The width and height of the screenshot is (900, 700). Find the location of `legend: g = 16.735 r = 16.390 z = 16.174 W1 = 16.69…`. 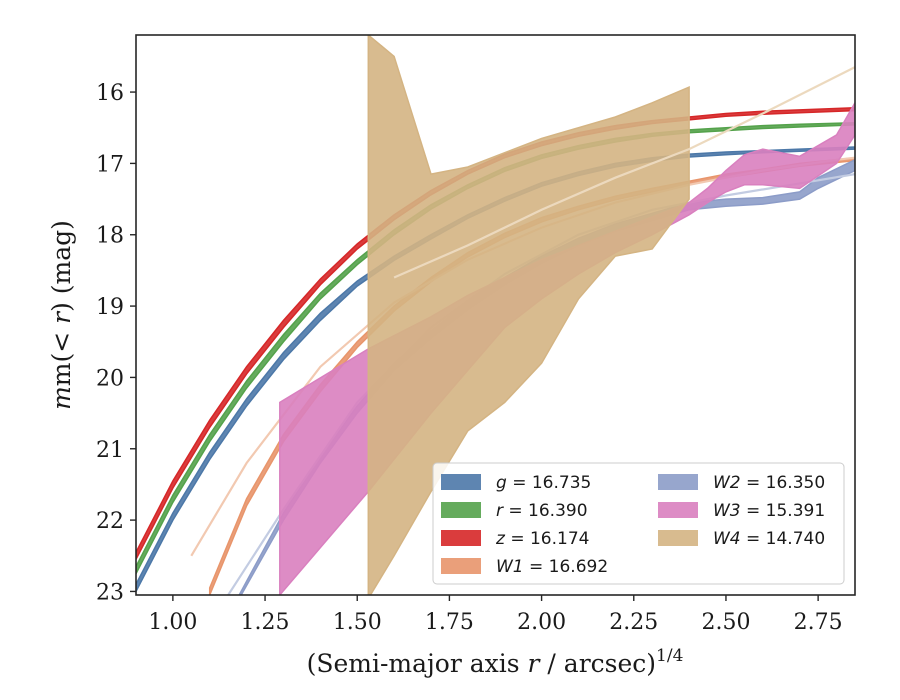

legend: g = 16.735 r = 16.390 z = 16.174 W1 = 16.69… is located at coordinates (638, 523).